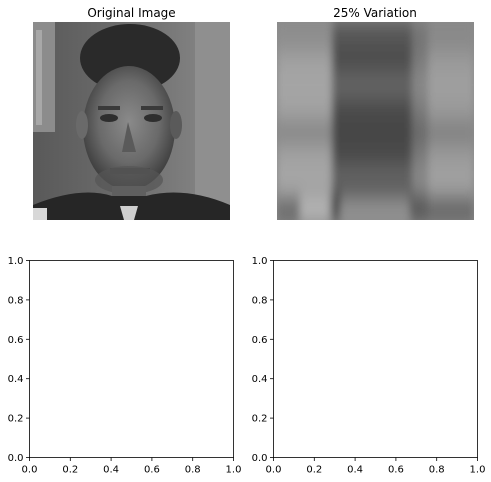  Describe the element at coordinates (260, 300) in the screenshot. I see `right-axes-ytick-label: 0.8` at that location.